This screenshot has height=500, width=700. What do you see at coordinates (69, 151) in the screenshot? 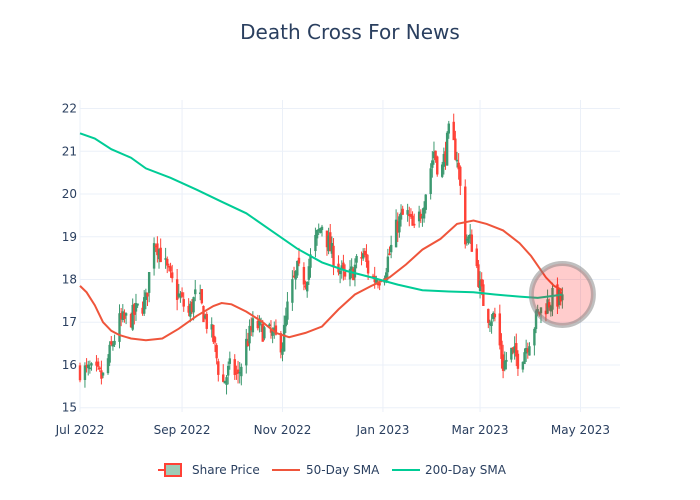
I see `y-tick-label: 21` at bounding box center [69, 151].